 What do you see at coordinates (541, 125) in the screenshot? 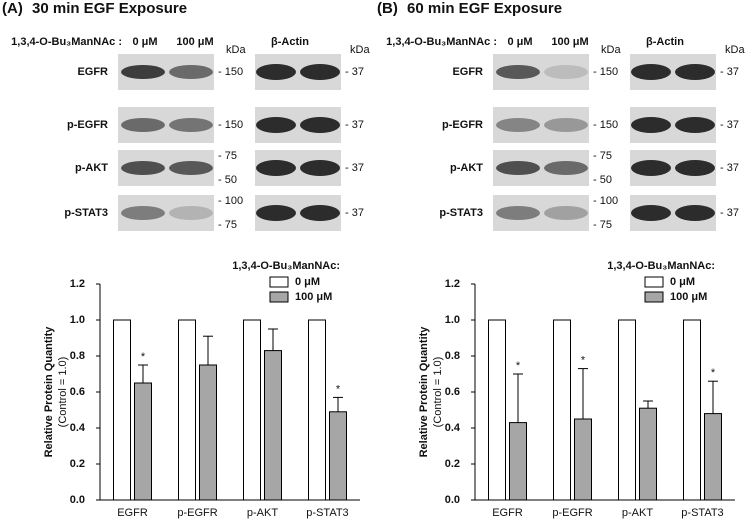
I see `blot` at bounding box center [541, 125].